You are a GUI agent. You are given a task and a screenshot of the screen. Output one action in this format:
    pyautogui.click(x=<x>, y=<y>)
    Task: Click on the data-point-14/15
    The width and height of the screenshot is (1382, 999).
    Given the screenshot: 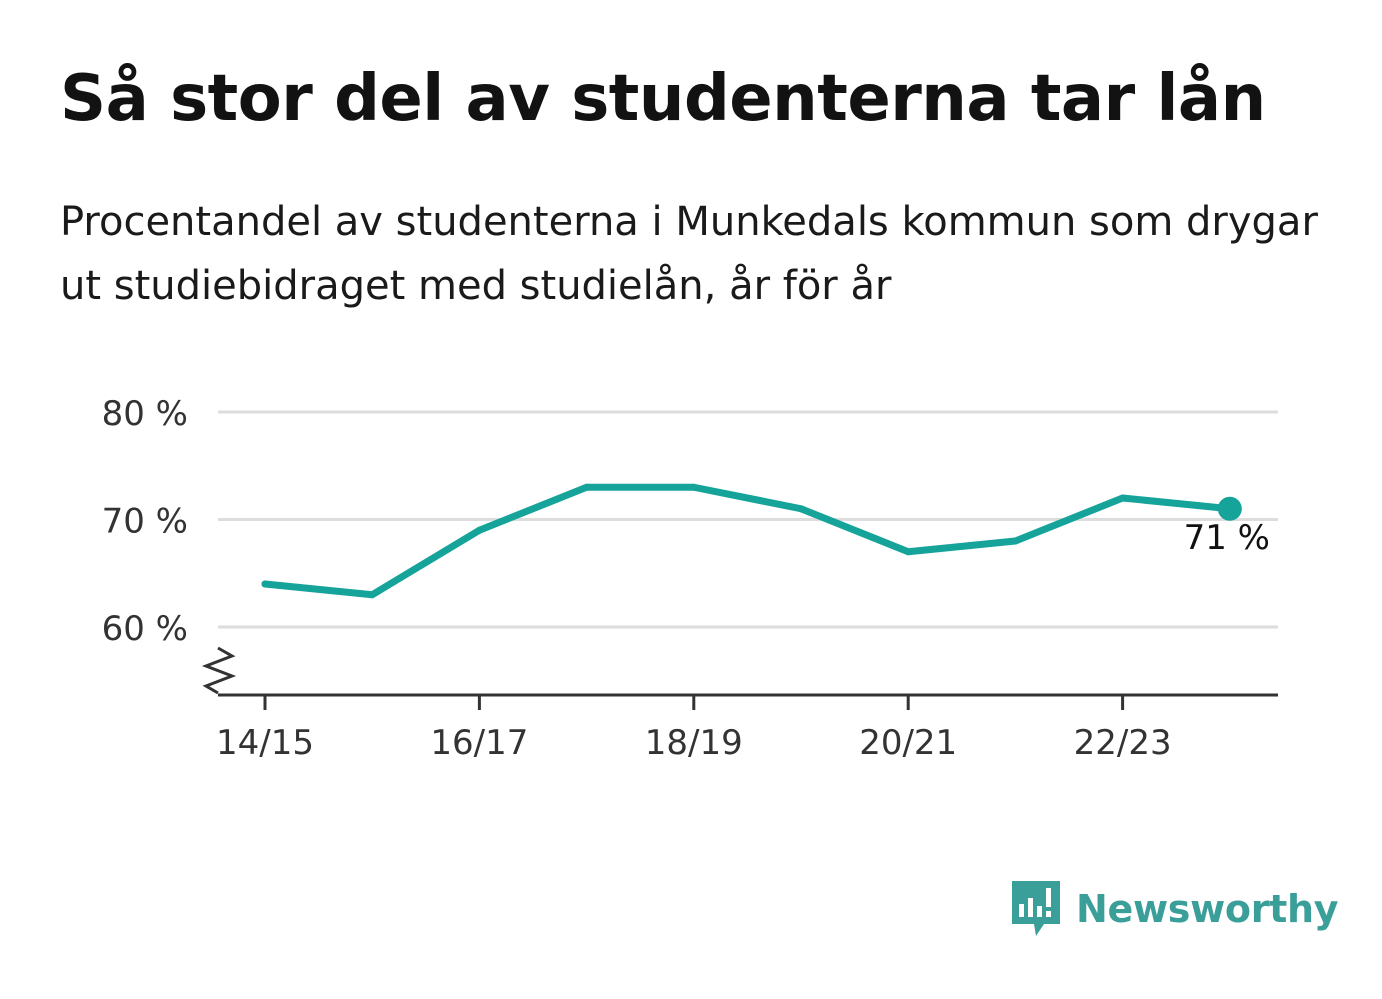 What is the action you would take?
    pyautogui.click(x=265, y=584)
    